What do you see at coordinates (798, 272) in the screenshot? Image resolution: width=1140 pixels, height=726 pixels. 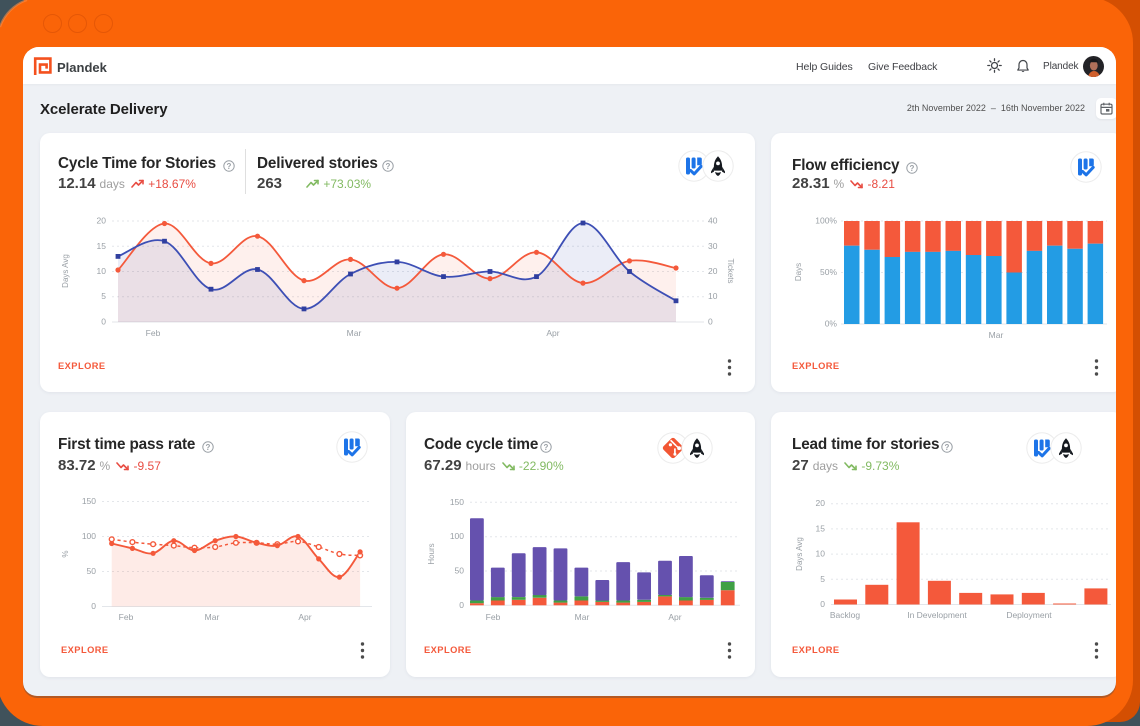 I see `svg-text: Days` at bounding box center [798, 272].